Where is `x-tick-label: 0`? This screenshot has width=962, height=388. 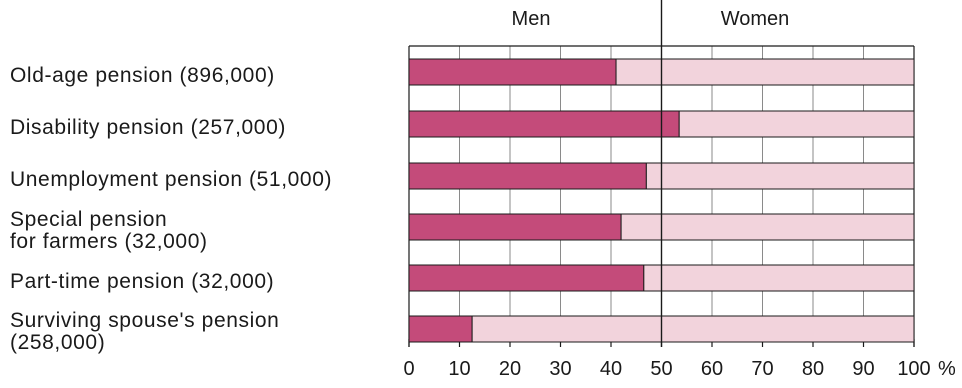
x-tick-label: 0 is located at coordinates (408, 369).